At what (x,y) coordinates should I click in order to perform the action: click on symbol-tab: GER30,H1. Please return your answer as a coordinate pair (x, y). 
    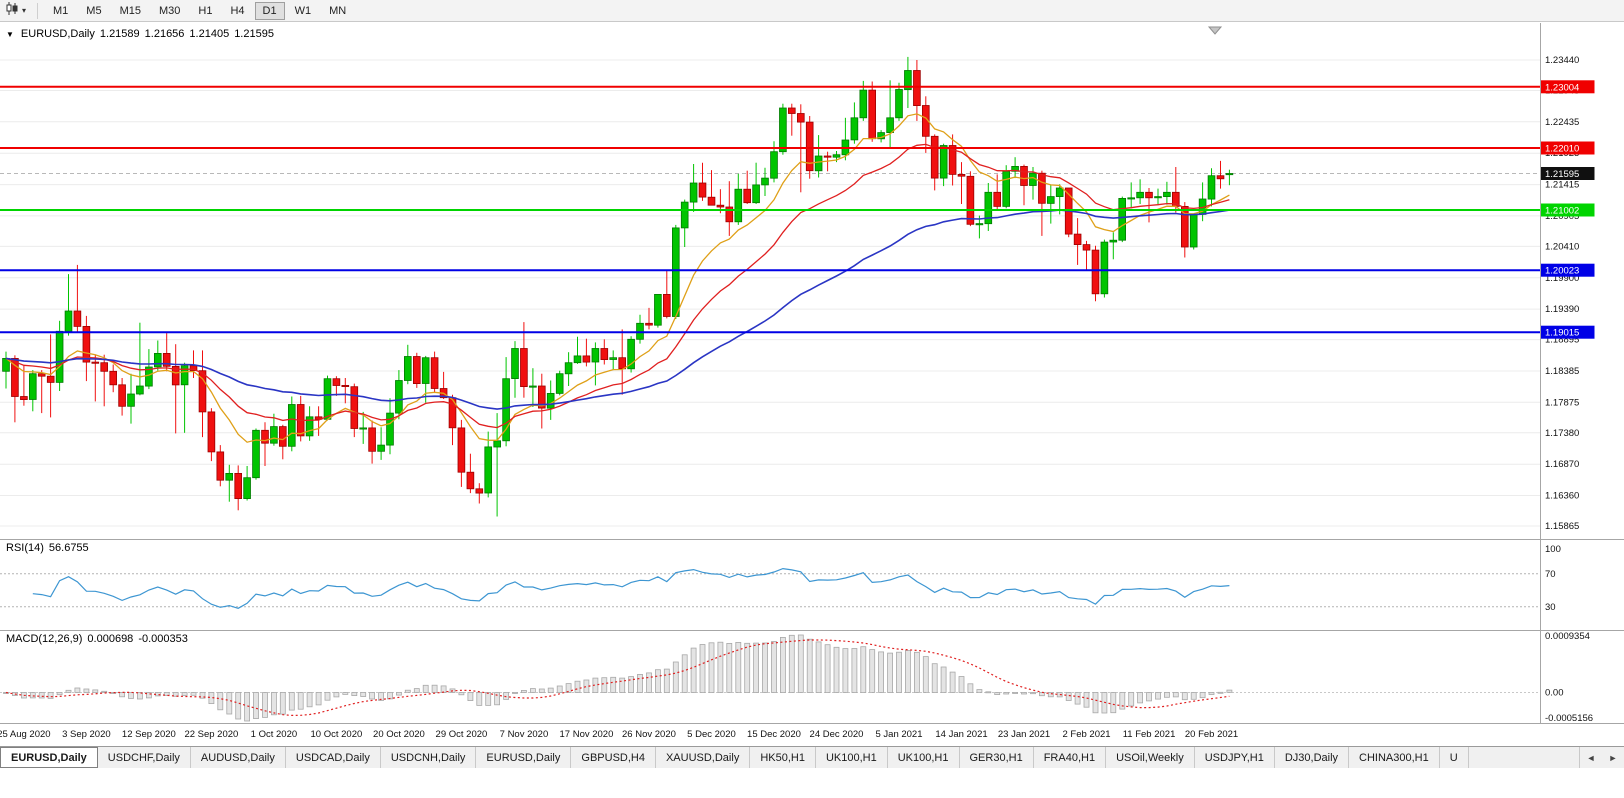
    Looking at the image, I should click on (997, 757).